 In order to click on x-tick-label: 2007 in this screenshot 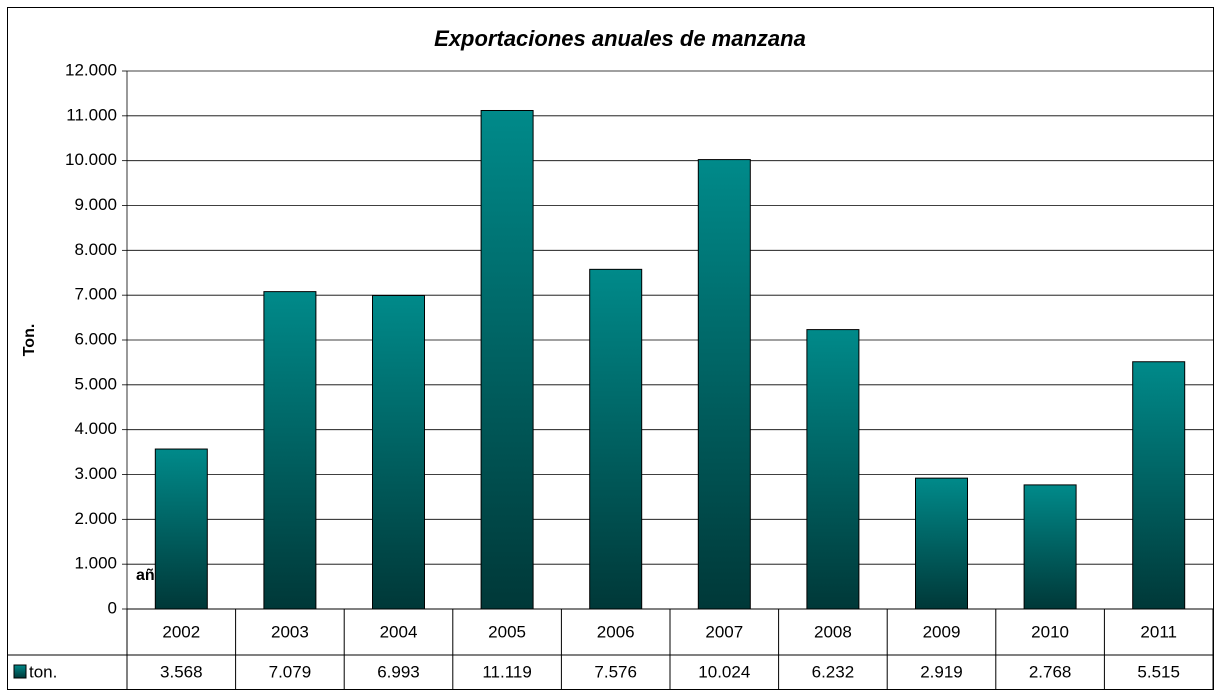, I will do `click(724, 631)`.